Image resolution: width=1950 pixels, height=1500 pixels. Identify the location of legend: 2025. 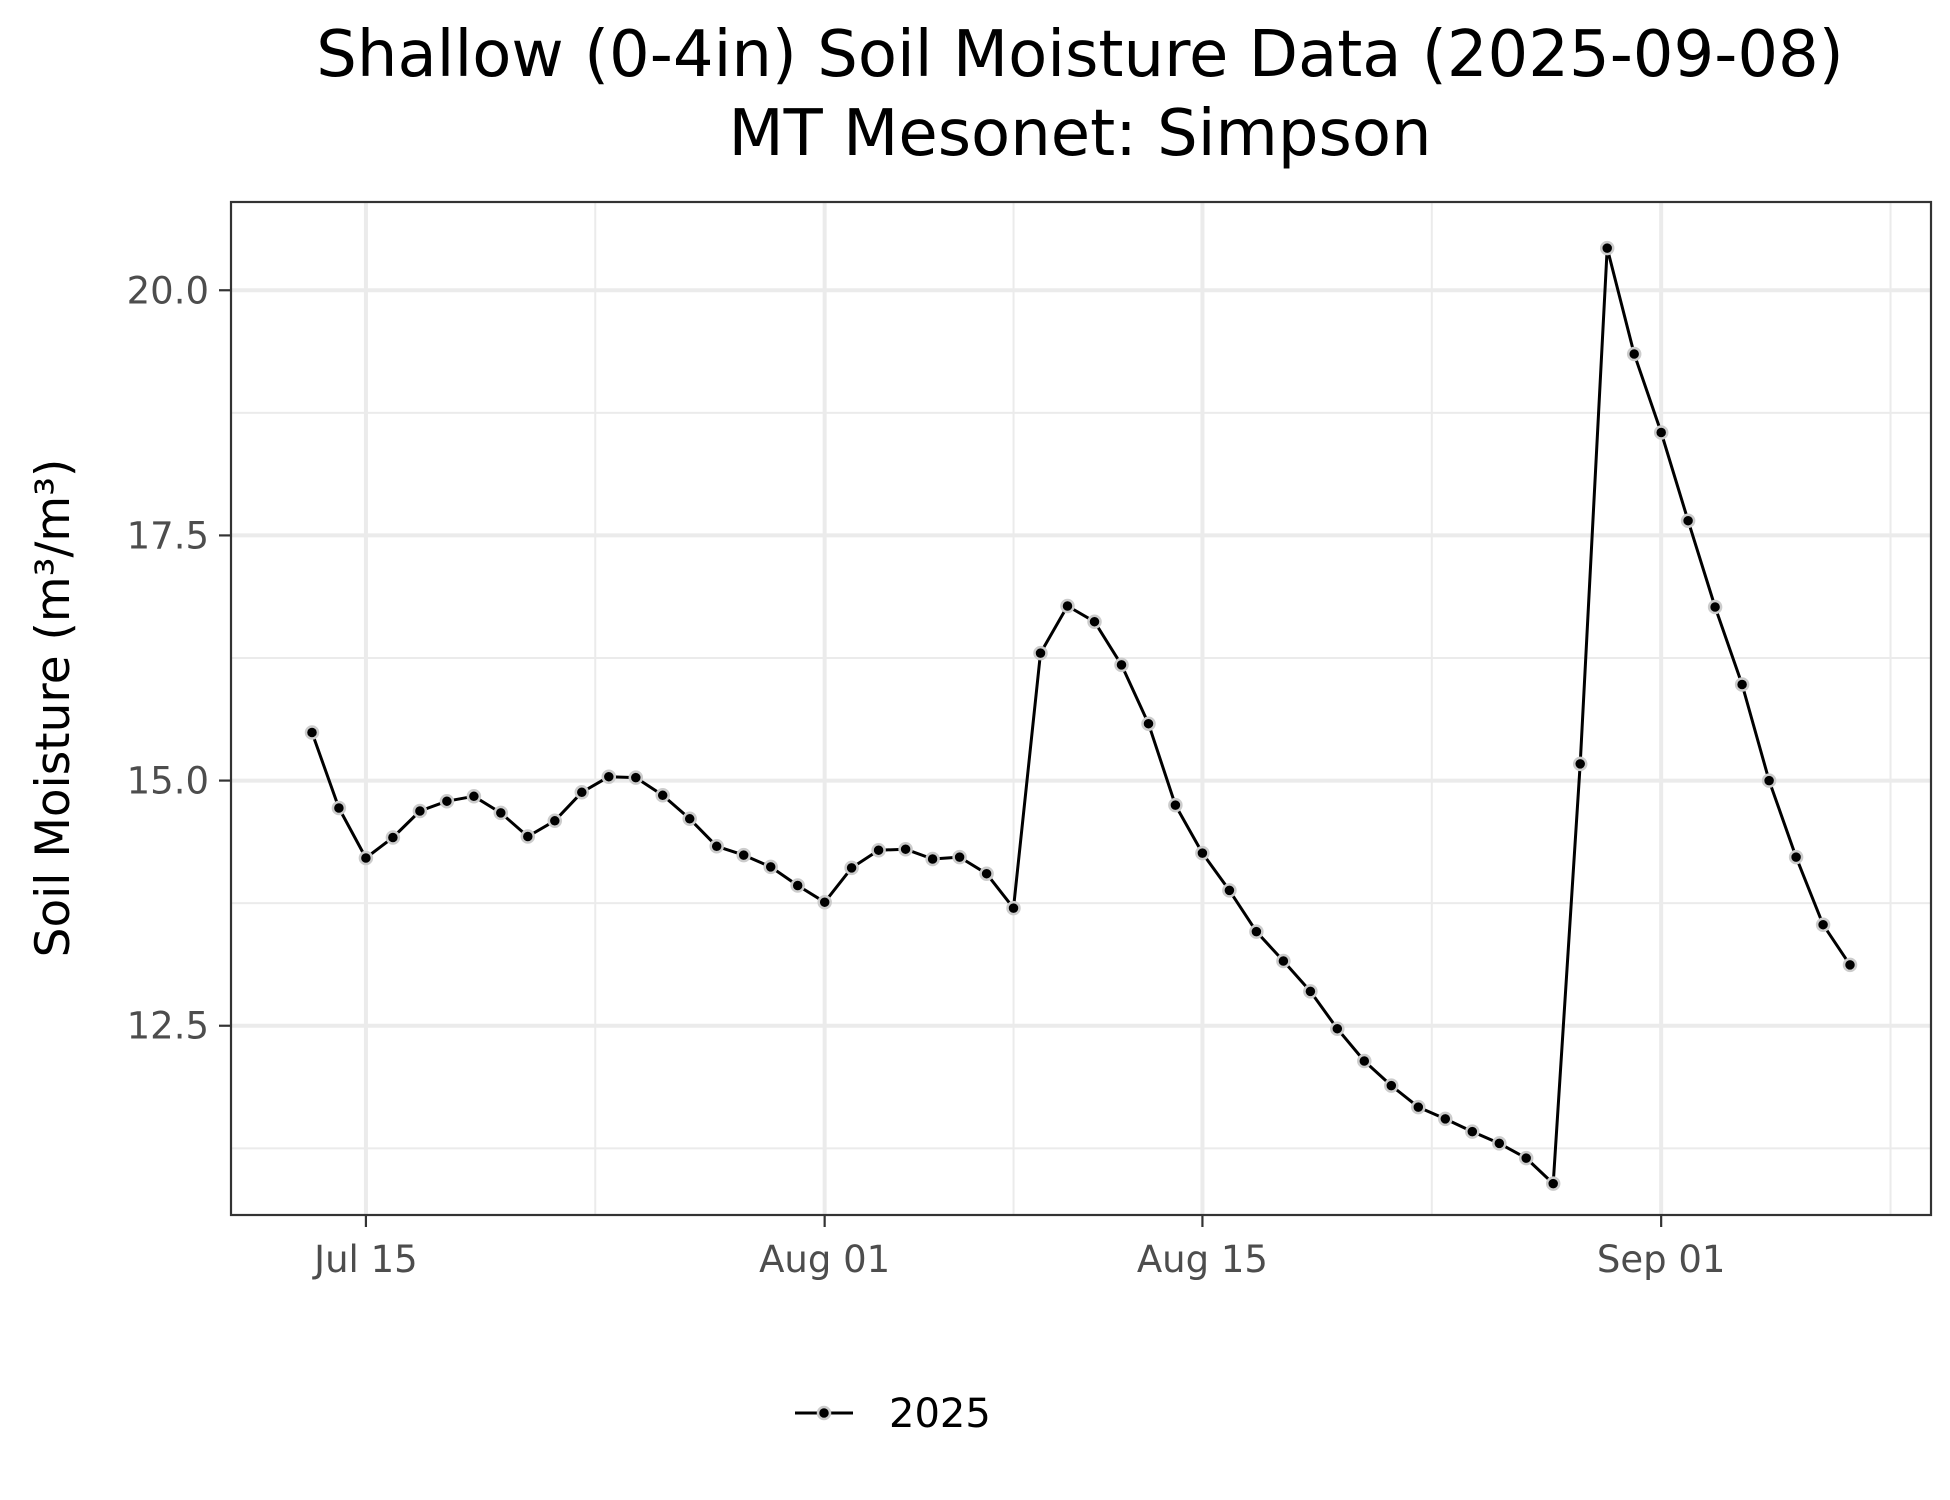
(893, 1414).